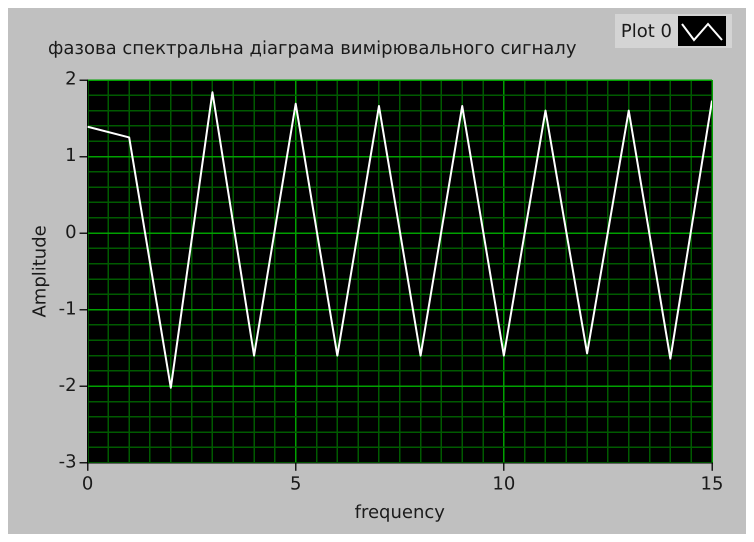 This screenshot has width=754, height=542. What do you see at coordinates (400, 512) in the screenshot?
I see `x-axis-title: frequency` at bounding box center [400, 512].